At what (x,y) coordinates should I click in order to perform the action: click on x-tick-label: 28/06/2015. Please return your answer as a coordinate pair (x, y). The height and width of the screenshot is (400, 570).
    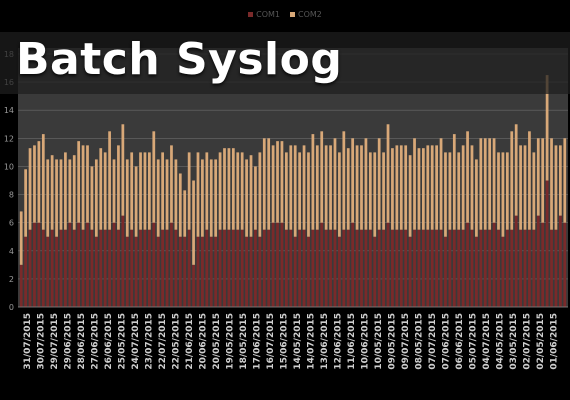
    Looking at the image, I should click on (82, 341).